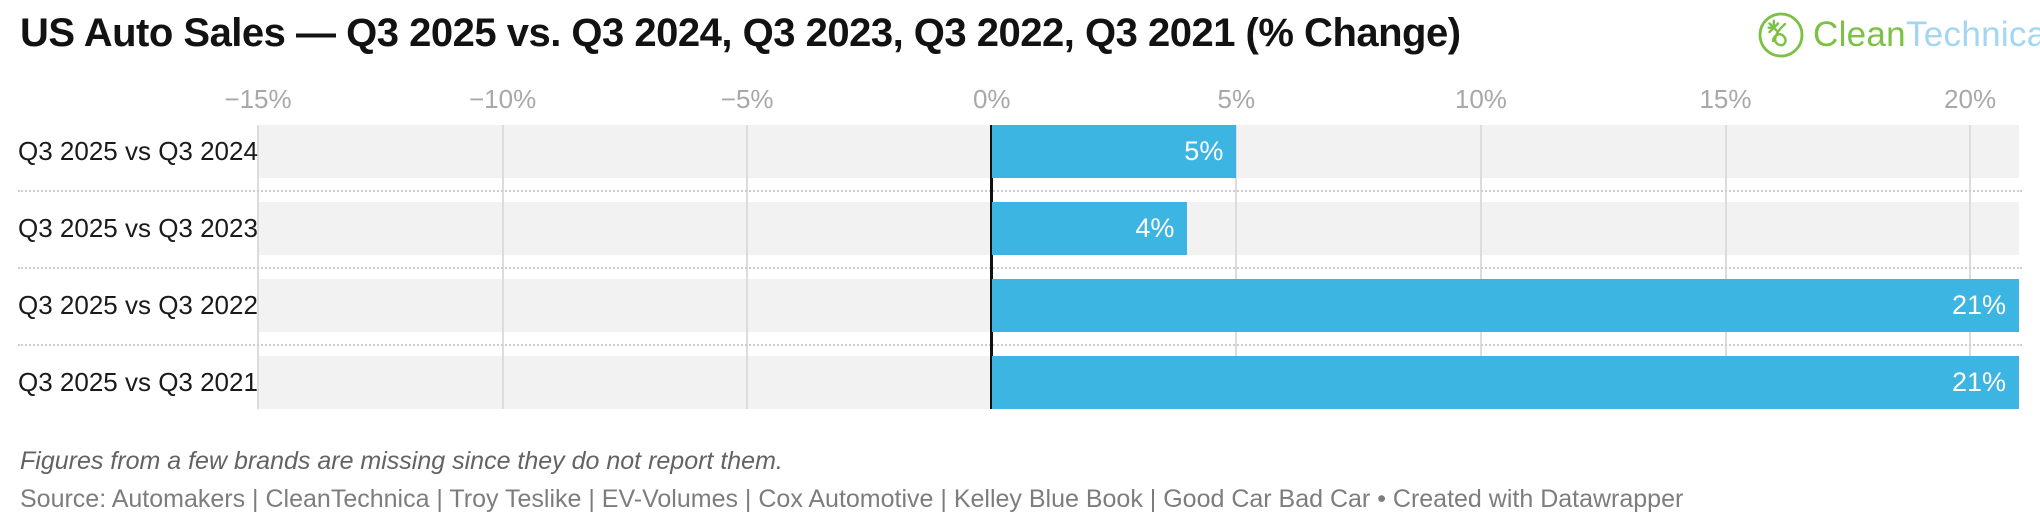 This screenshot has width=2040, height=532. I want to click on x-axis-tick-label: −10%, so click(502, 99).